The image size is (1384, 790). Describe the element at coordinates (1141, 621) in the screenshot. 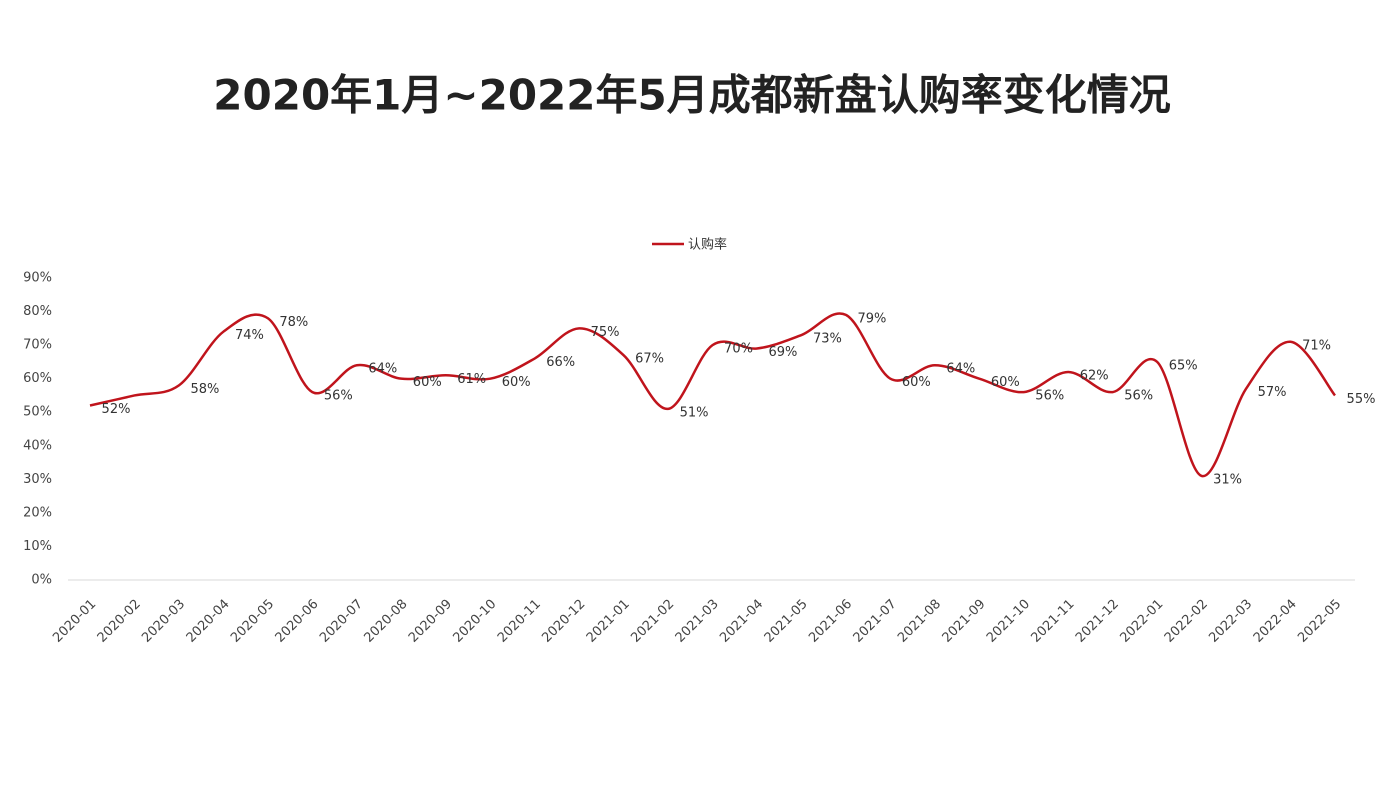

I see `x-tick-label: 2022-01` at that location.